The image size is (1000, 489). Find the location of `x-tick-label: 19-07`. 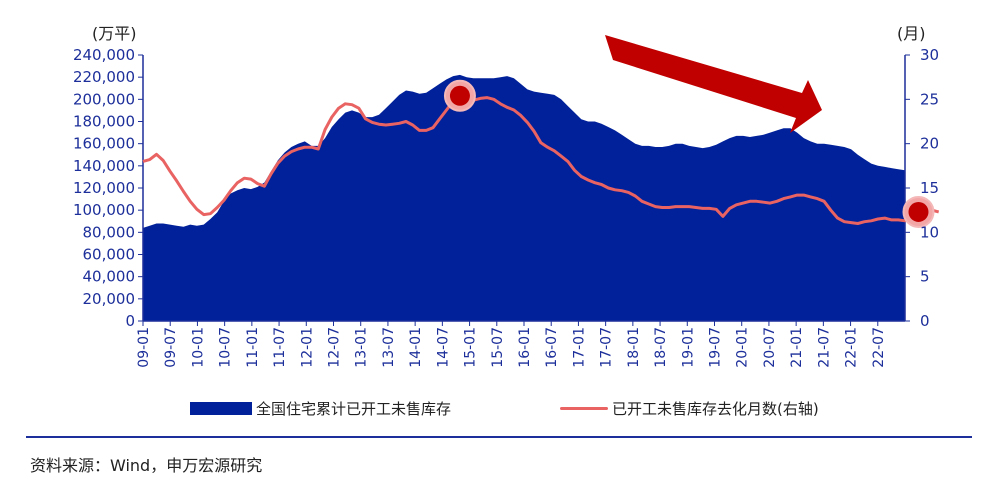

x-tick-label: 19-07 is located at coordinates (716, 347).